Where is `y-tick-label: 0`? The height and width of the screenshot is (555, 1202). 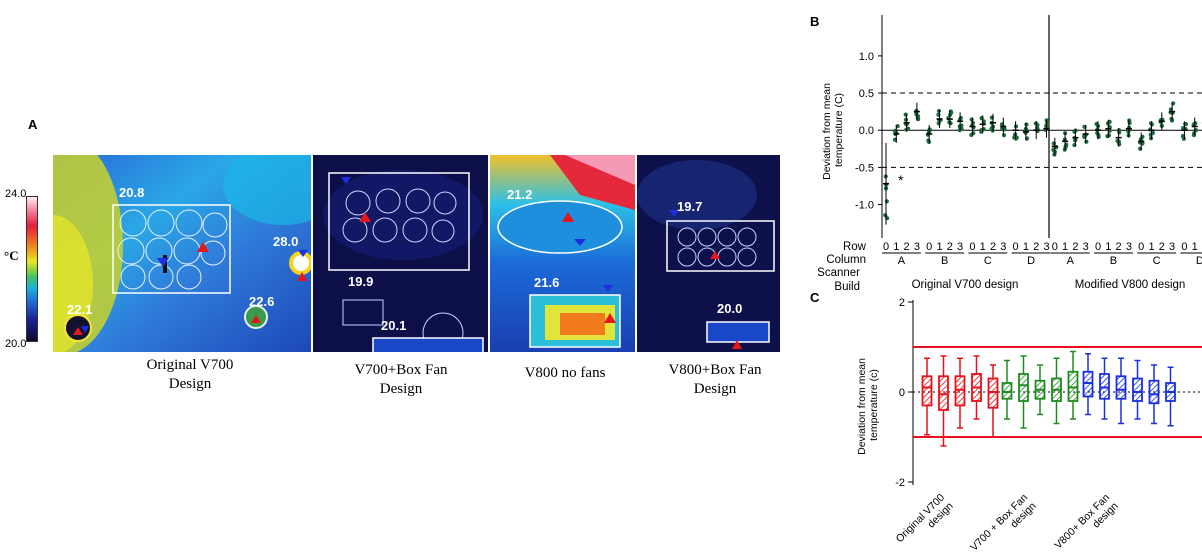 y-tick-label: 0 is located at coordinates (902, 393).